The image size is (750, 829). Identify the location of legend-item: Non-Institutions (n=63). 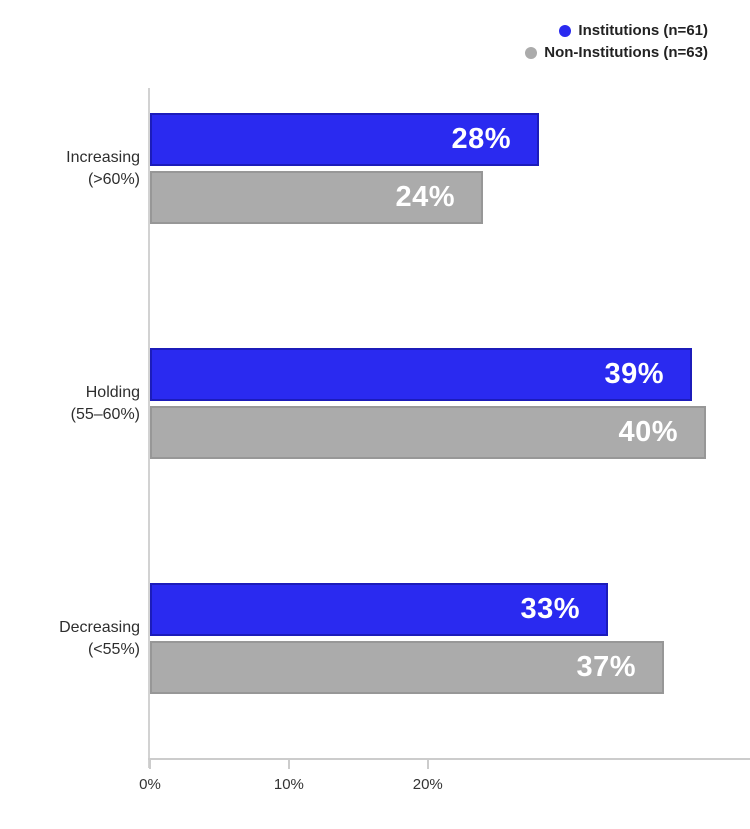
(616, 53).